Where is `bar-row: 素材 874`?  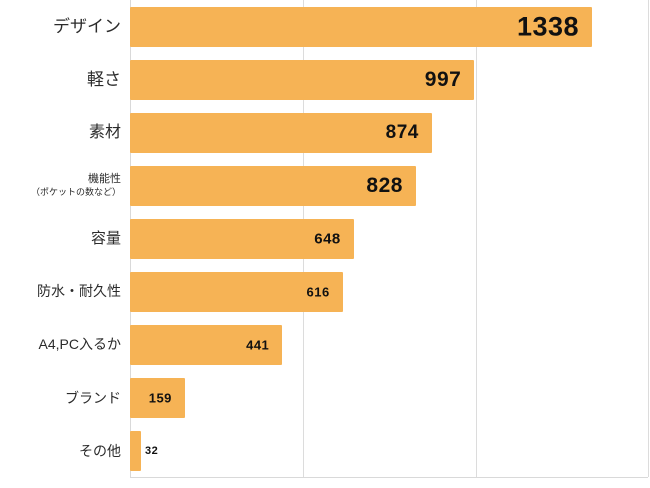 bar-row: 素材 874 is located at coordinates (324, 132).